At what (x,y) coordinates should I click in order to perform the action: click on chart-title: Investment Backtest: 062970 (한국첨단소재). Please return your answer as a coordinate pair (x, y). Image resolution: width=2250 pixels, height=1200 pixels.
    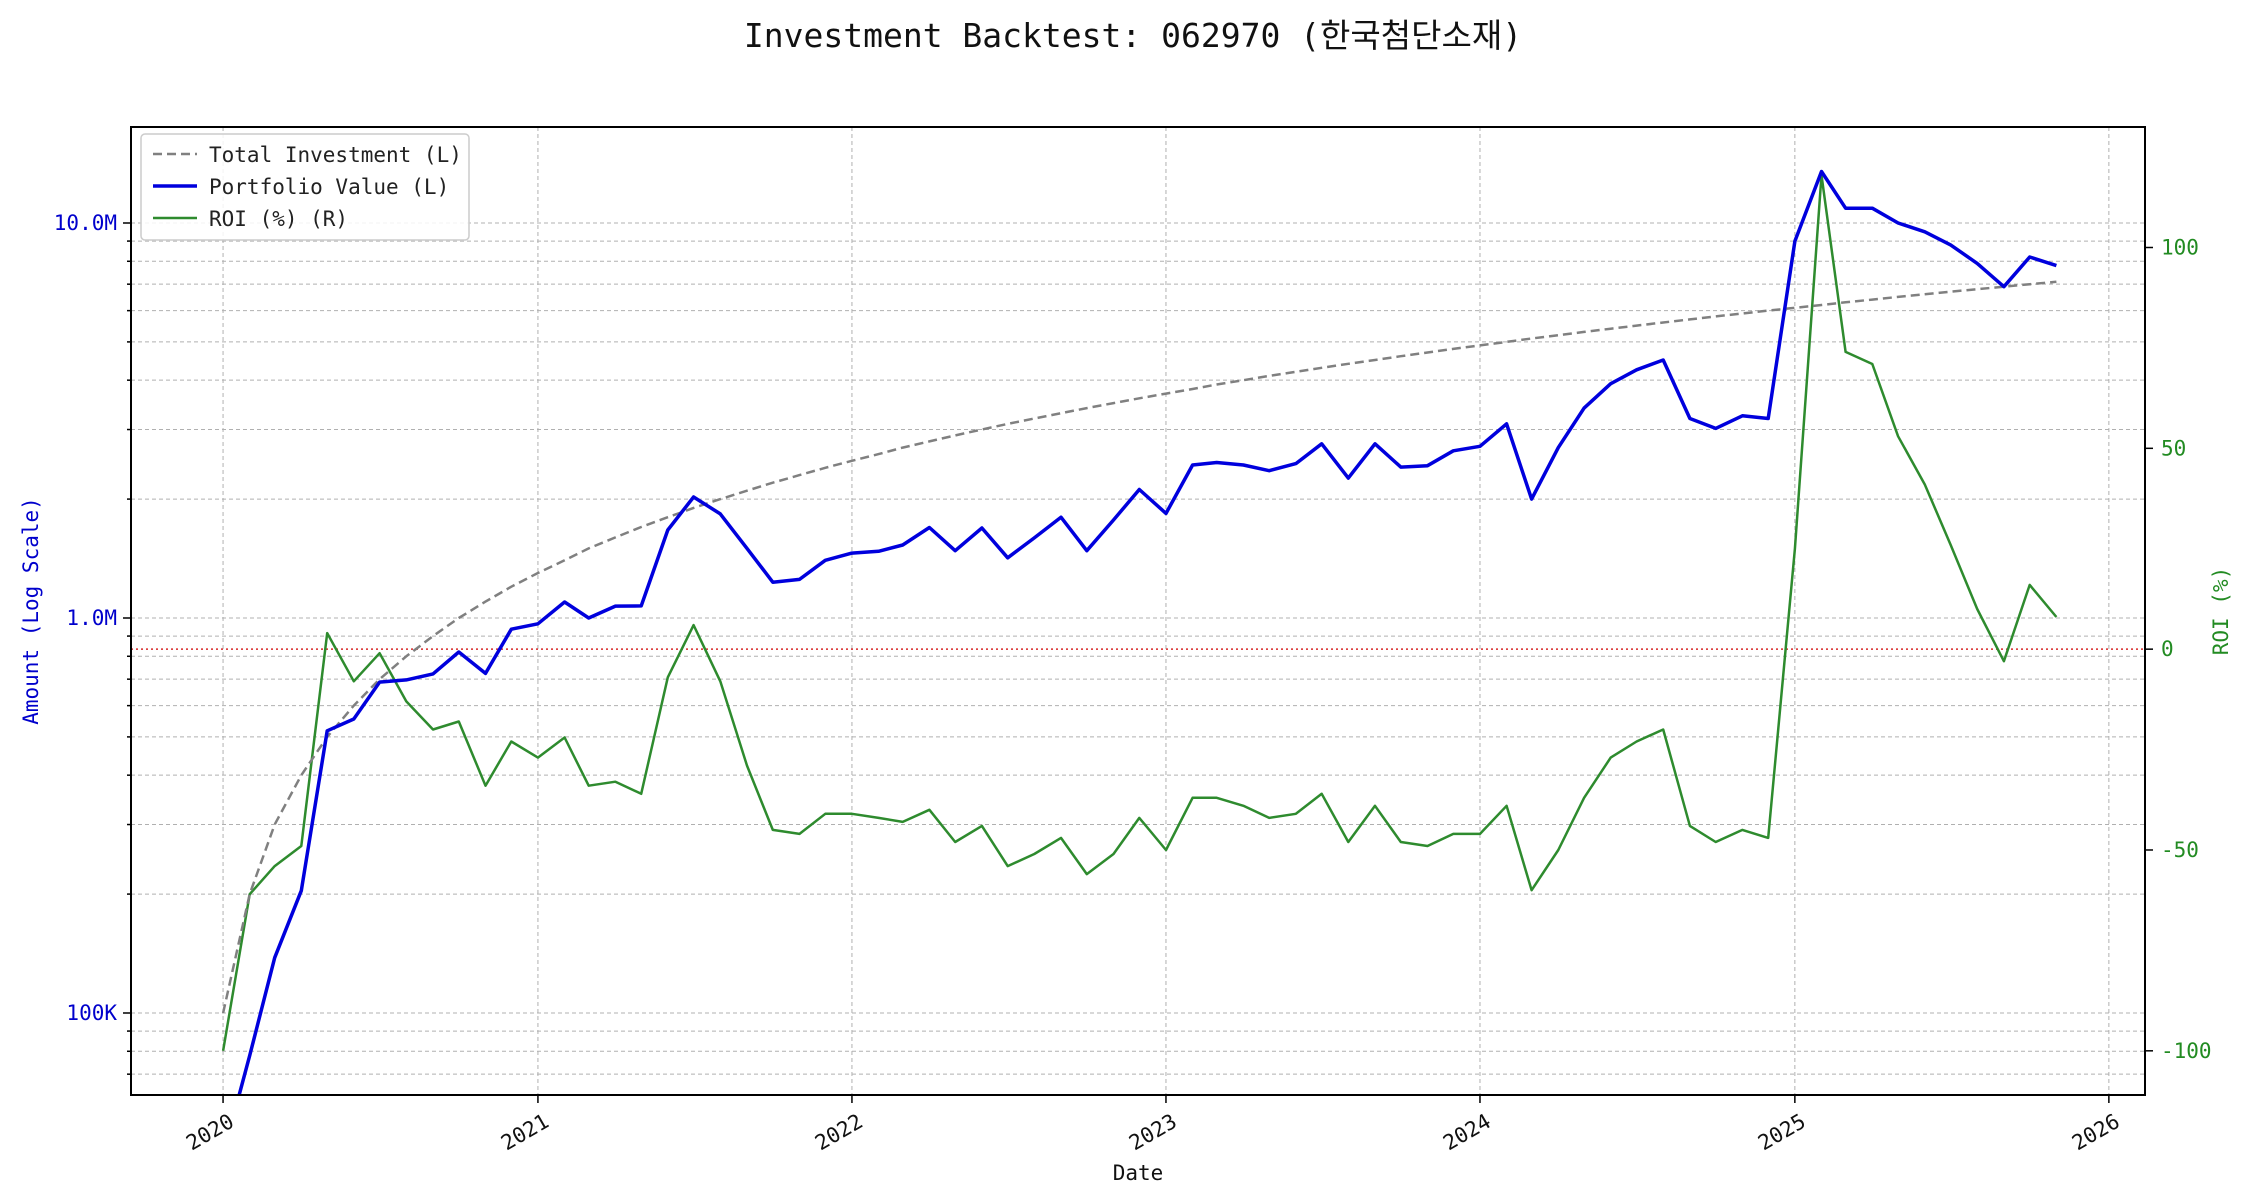
    Looking at the image, I should click on (1133, 35).